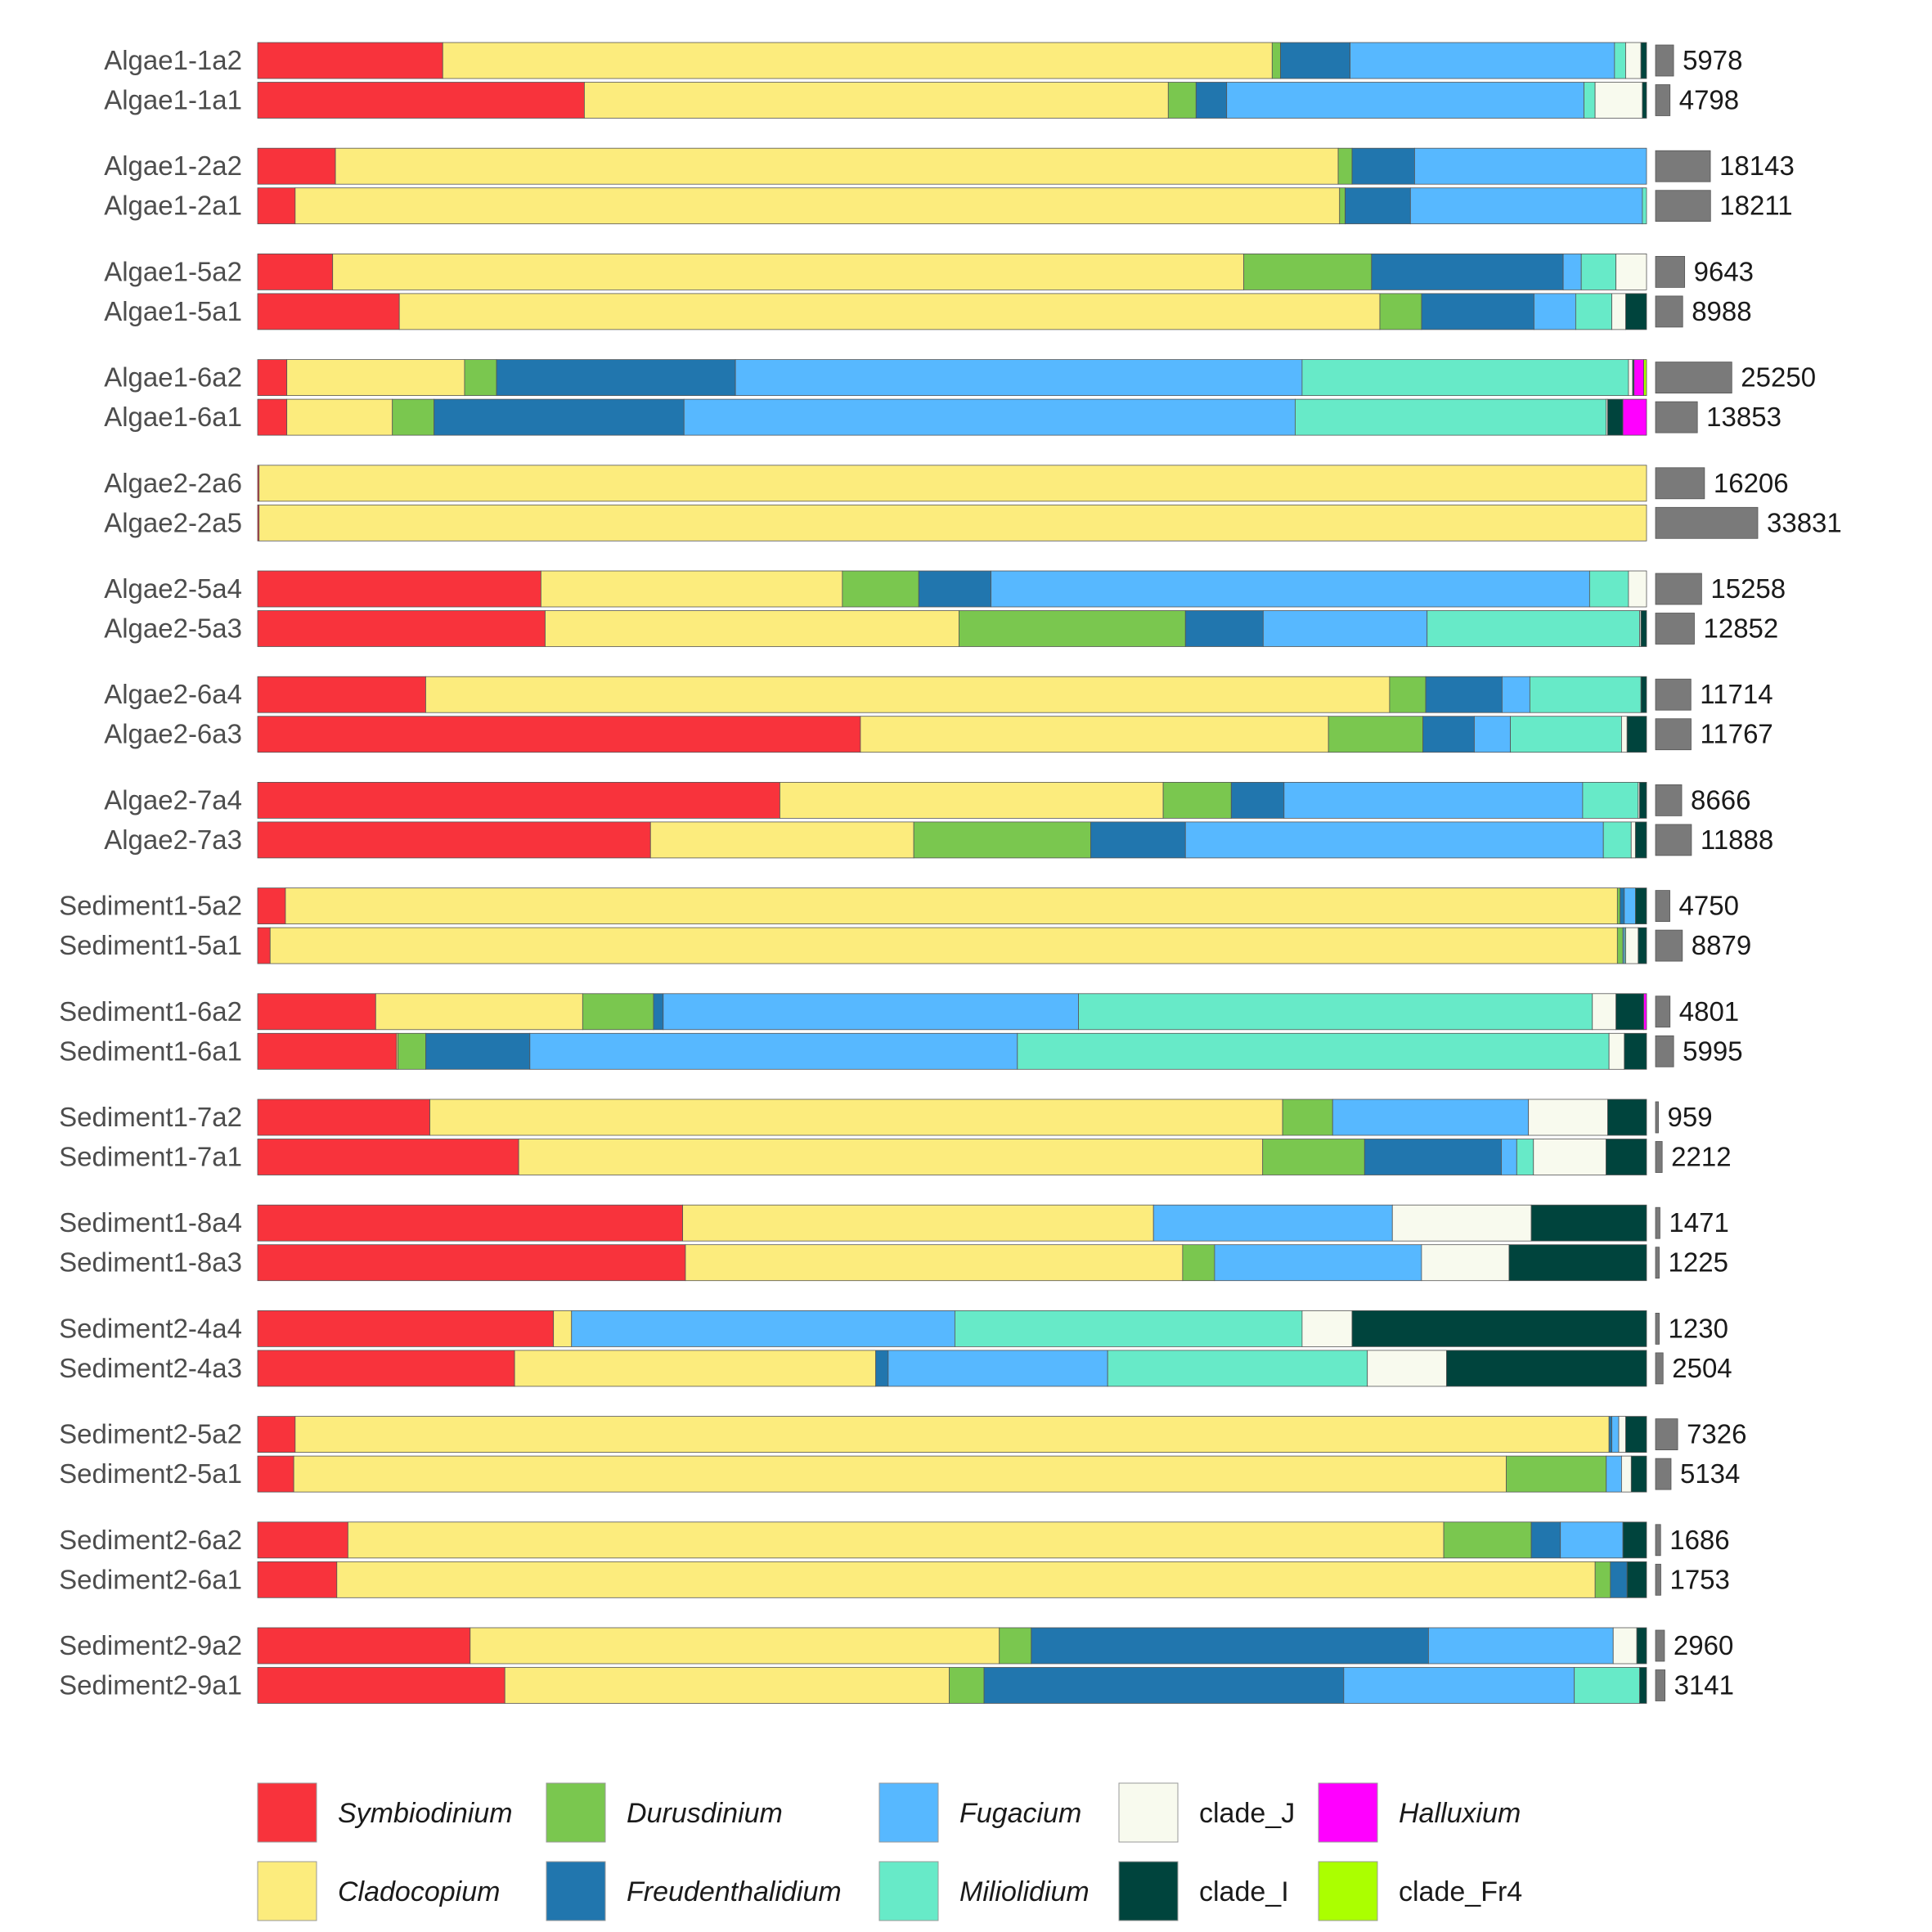 This screenshot has height=1932, width=1932. I want to click on legend-item: Fugacium, so click(980, 1813).